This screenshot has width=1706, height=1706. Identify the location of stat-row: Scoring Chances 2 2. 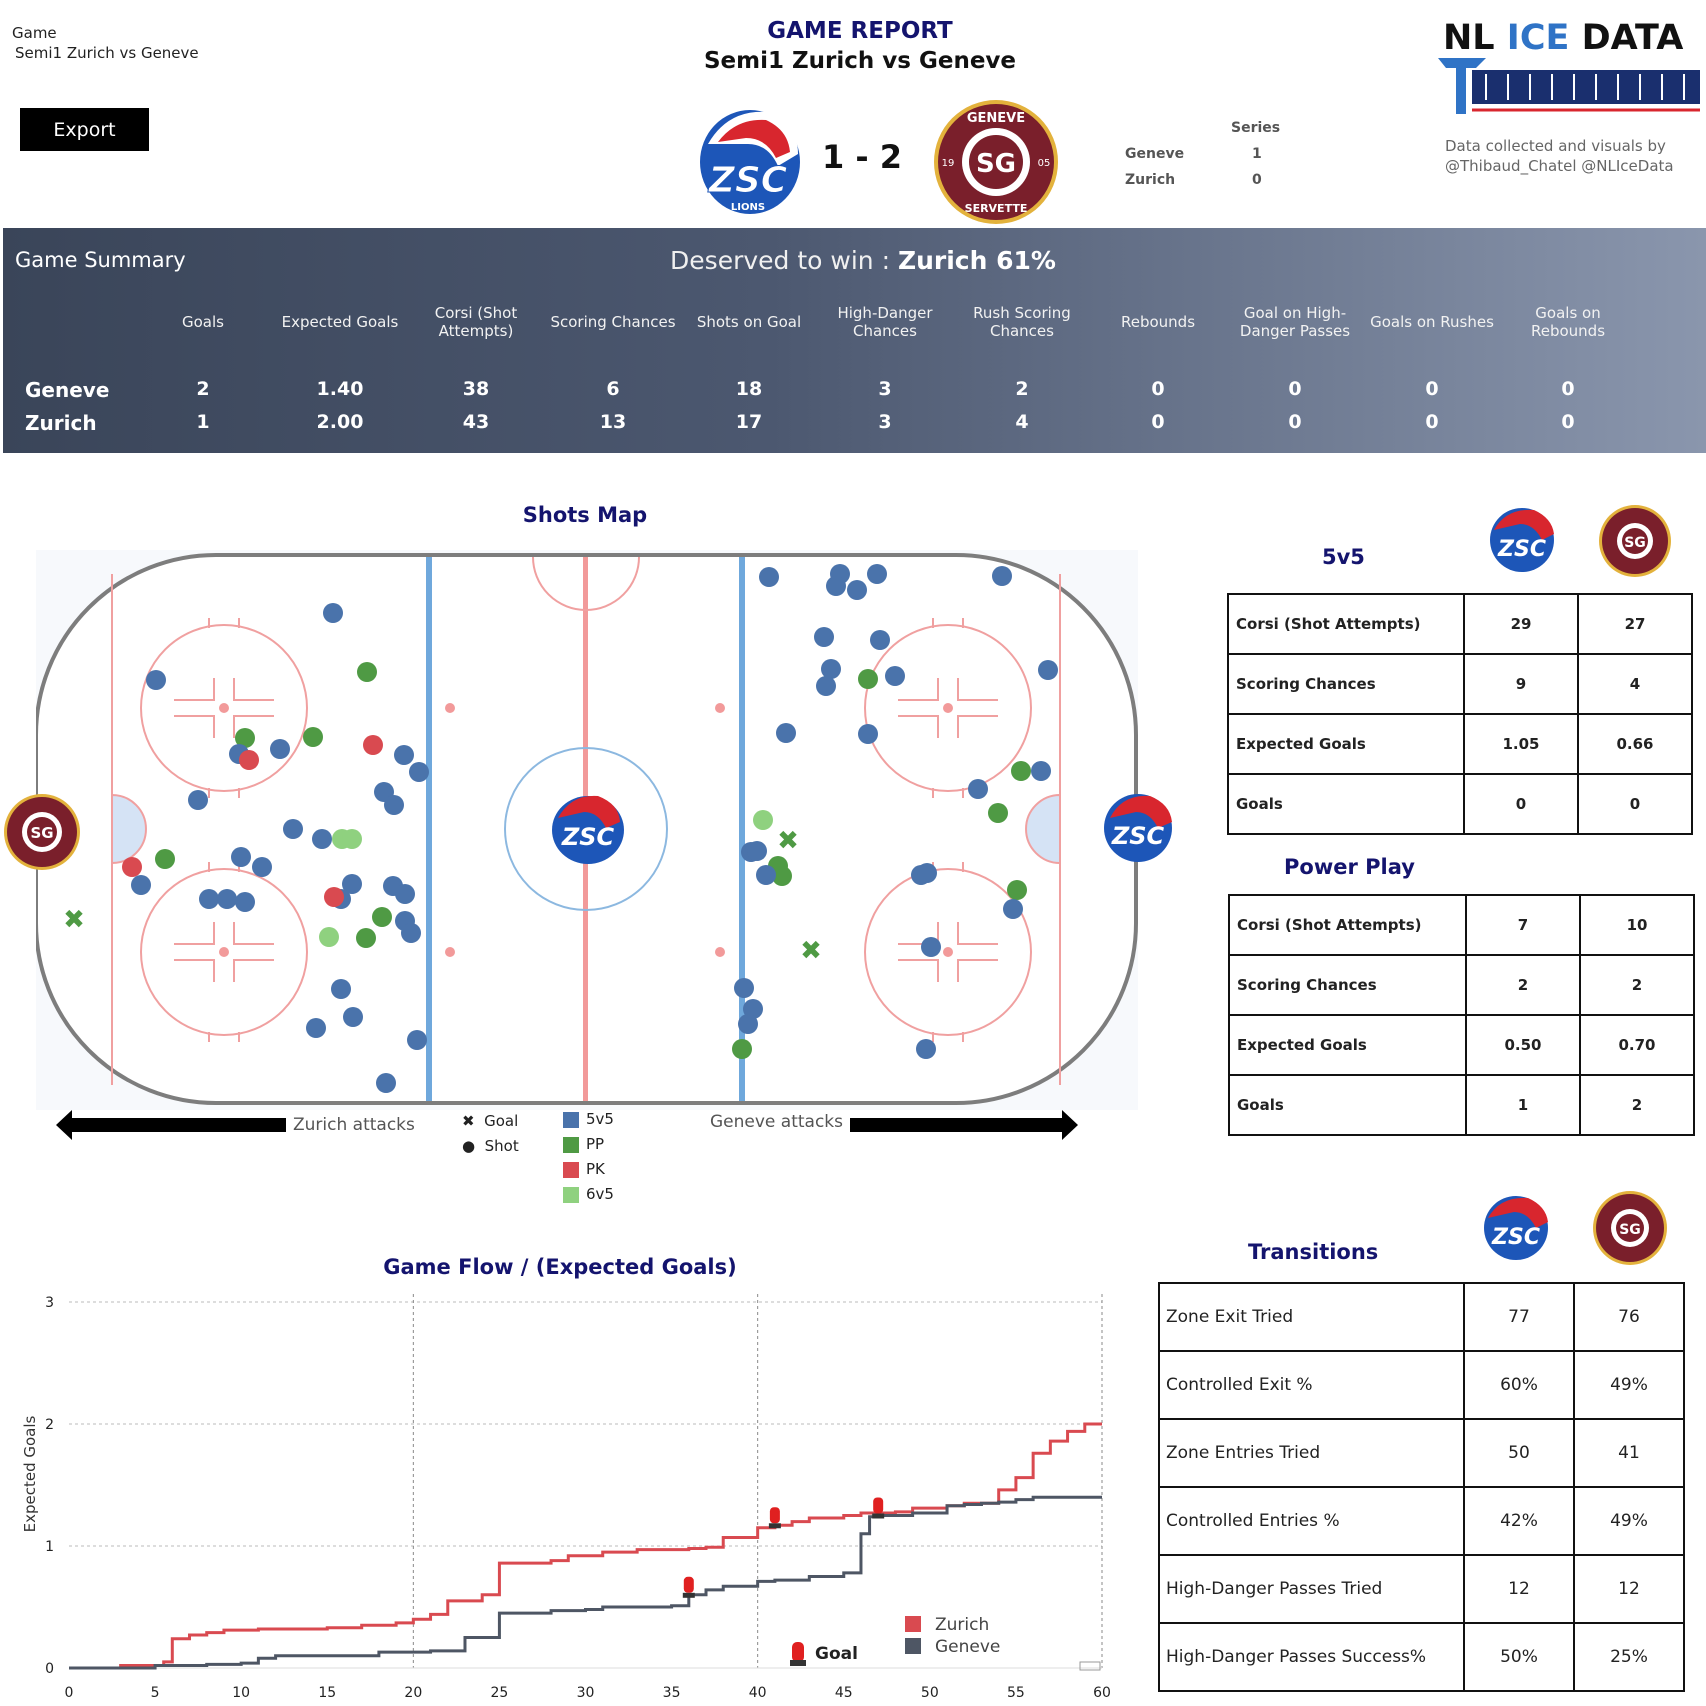
(1461, 985).